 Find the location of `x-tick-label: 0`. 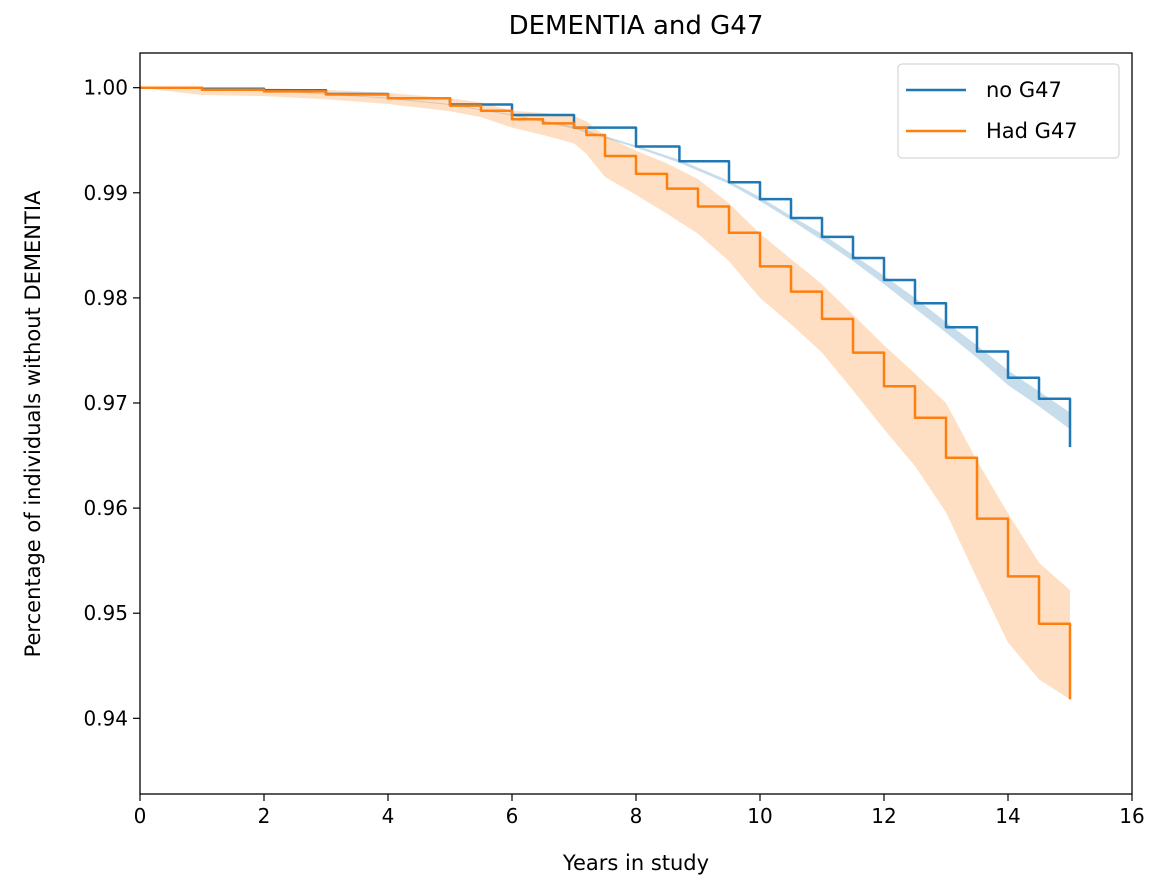

x-tick-label: 0 is located at coordinates (140, 816).